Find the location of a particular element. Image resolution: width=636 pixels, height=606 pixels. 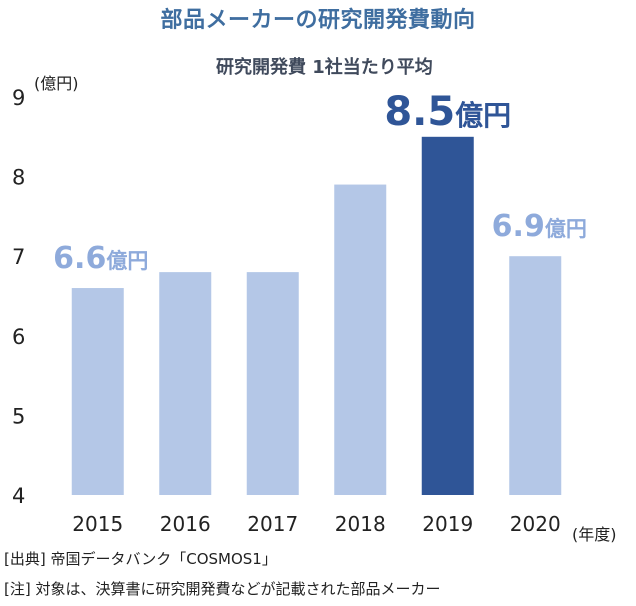

data-label-2020: 6.9億円 is located at coordinates (539, 226).